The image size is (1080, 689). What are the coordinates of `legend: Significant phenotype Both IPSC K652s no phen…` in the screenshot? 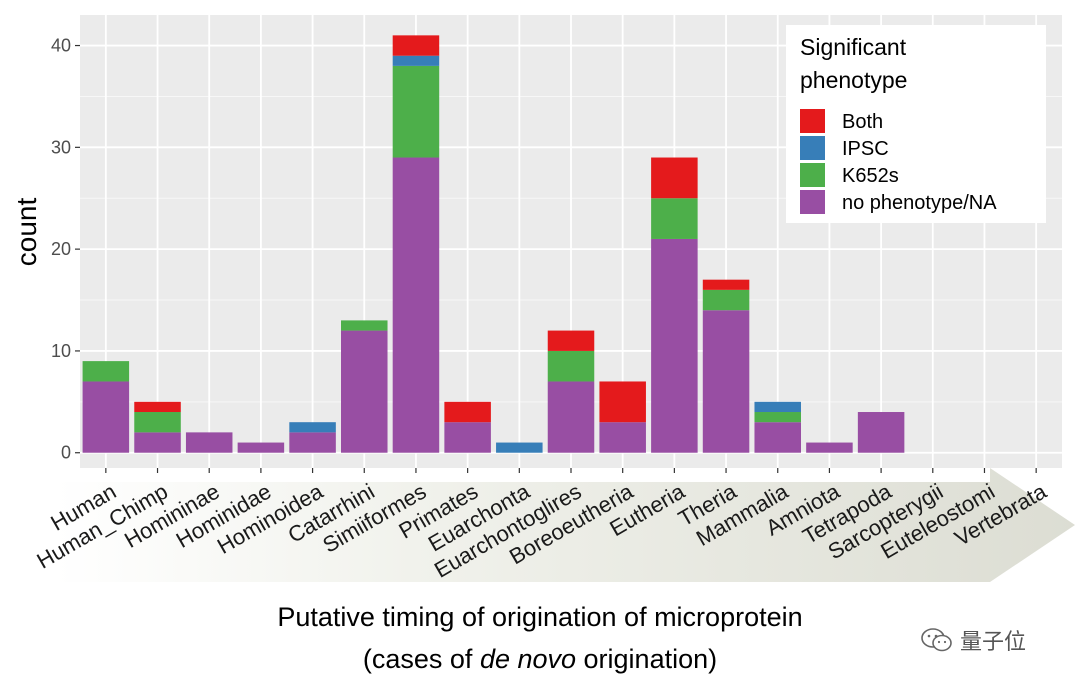 It's located at (916, 124).